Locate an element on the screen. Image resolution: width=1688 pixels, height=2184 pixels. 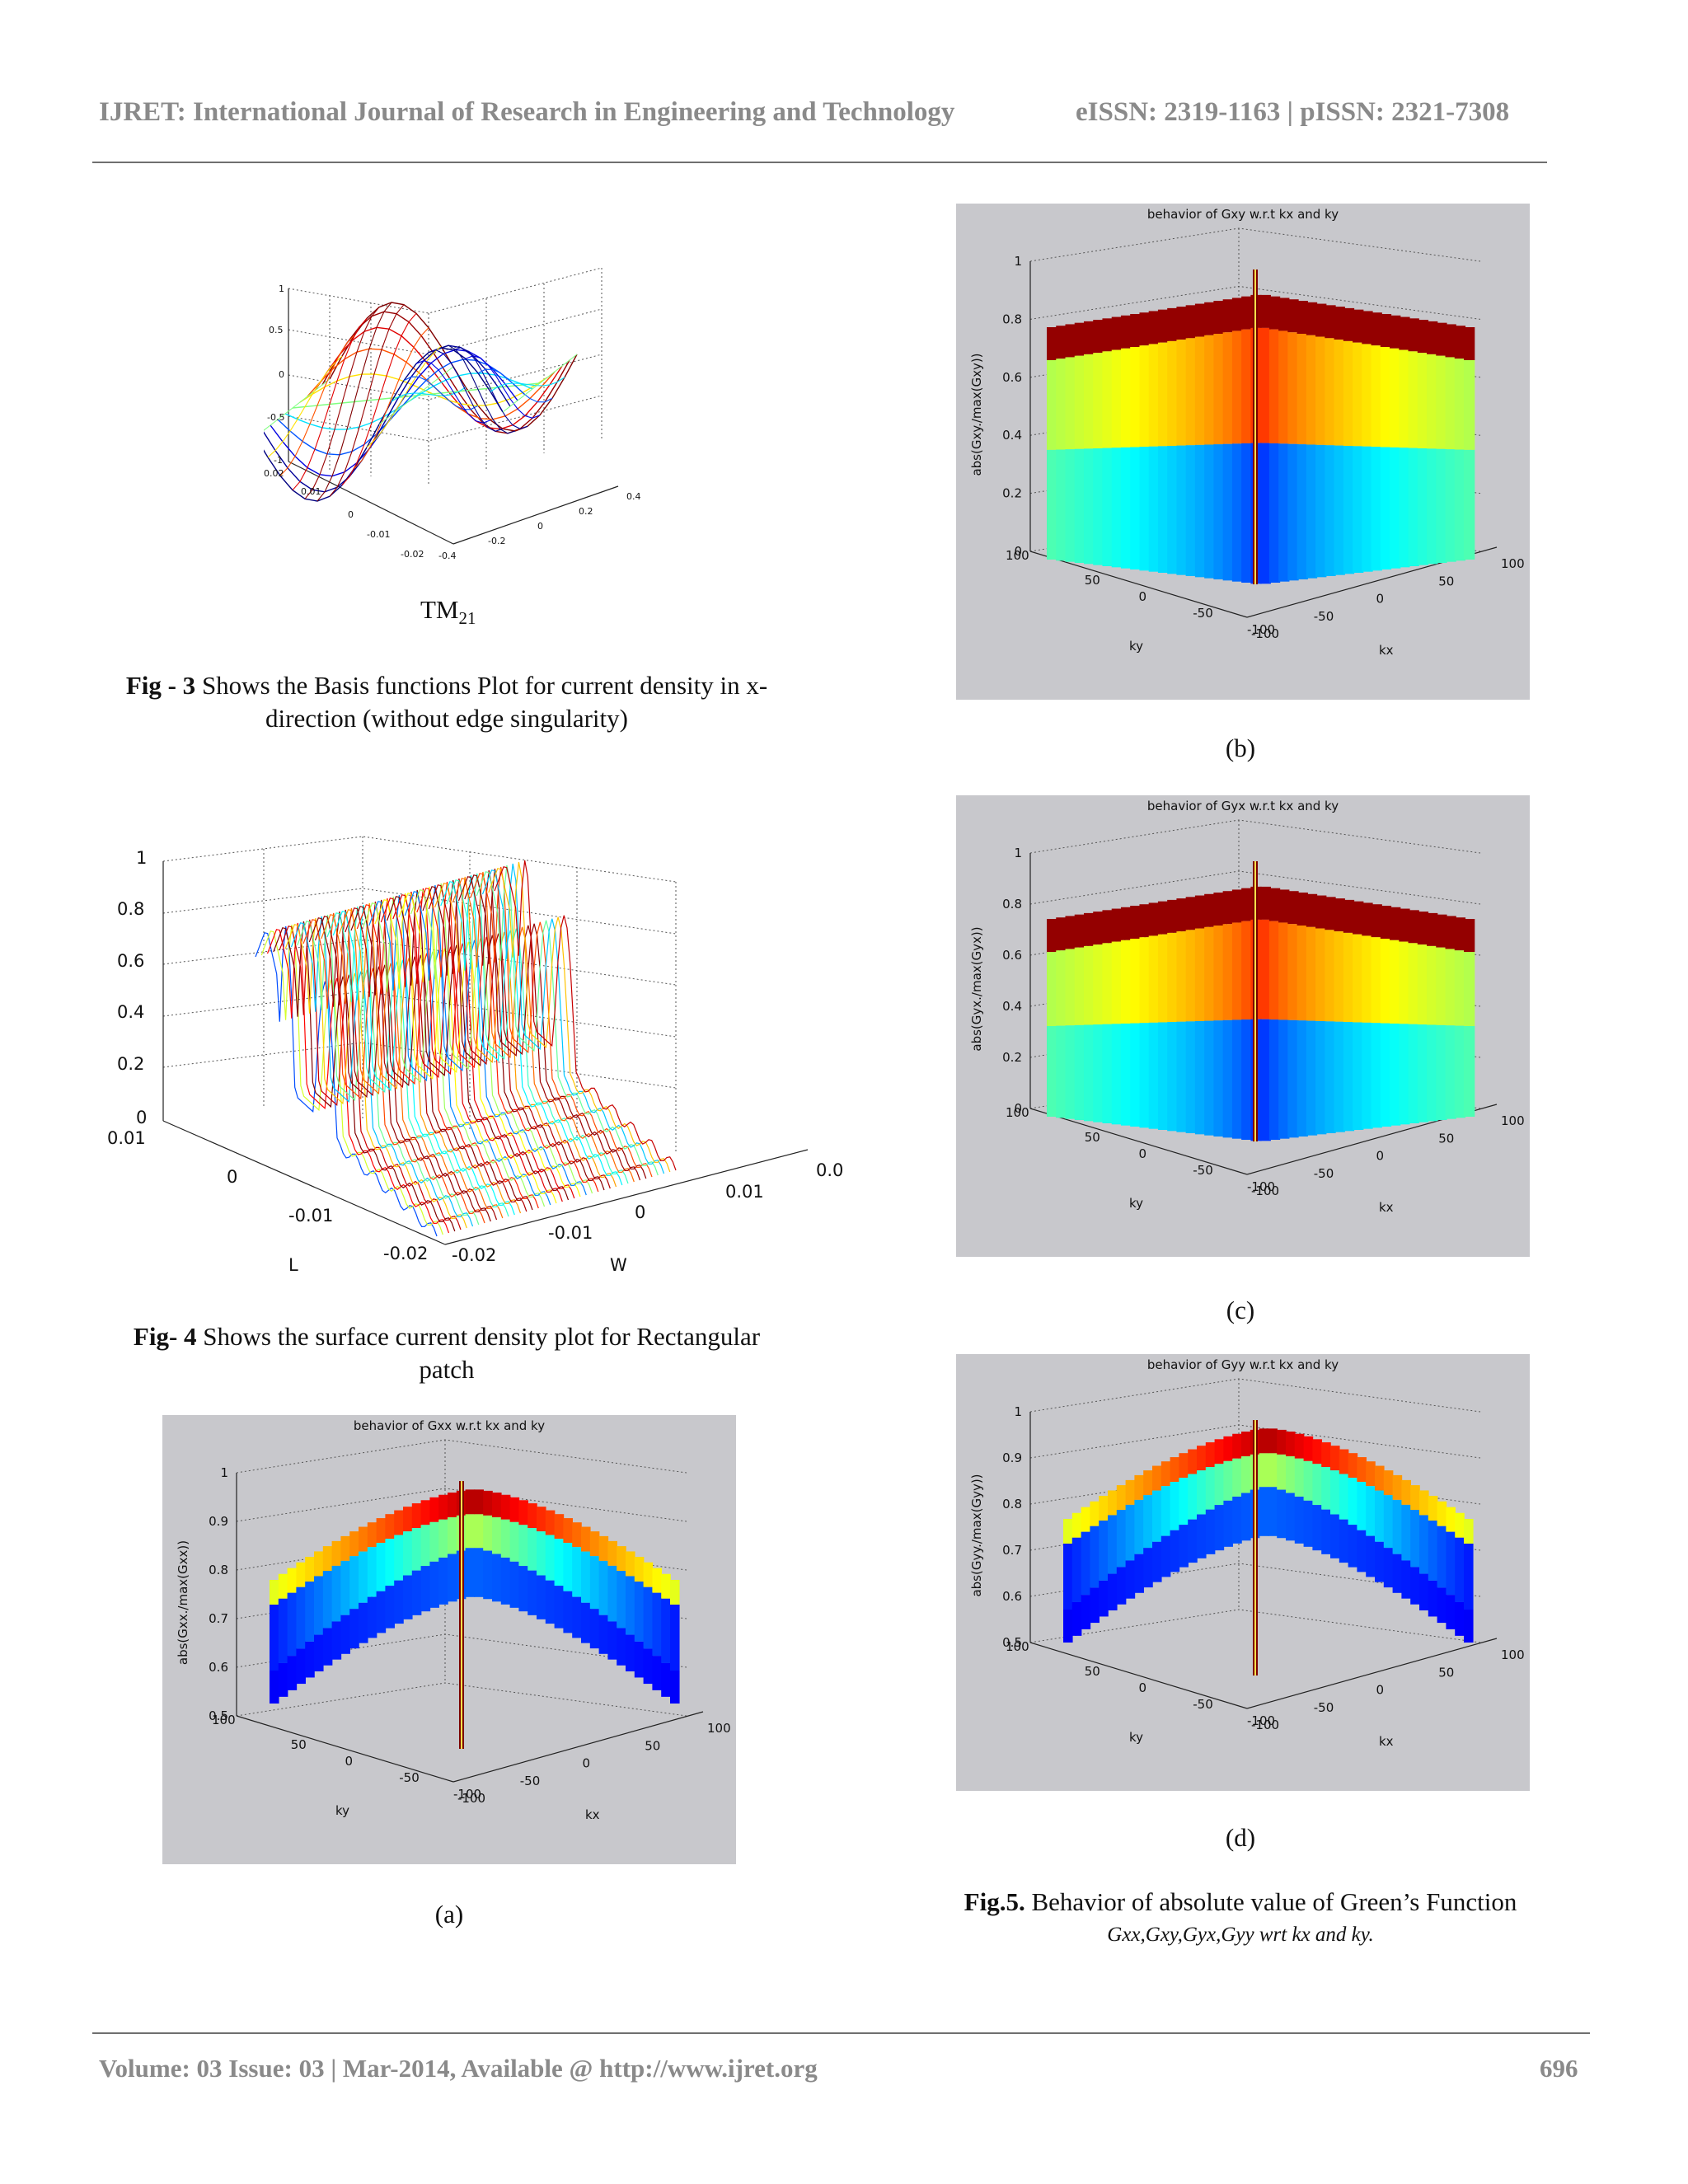
plot-b-label: (b) is located at coordinates (1240, 747).